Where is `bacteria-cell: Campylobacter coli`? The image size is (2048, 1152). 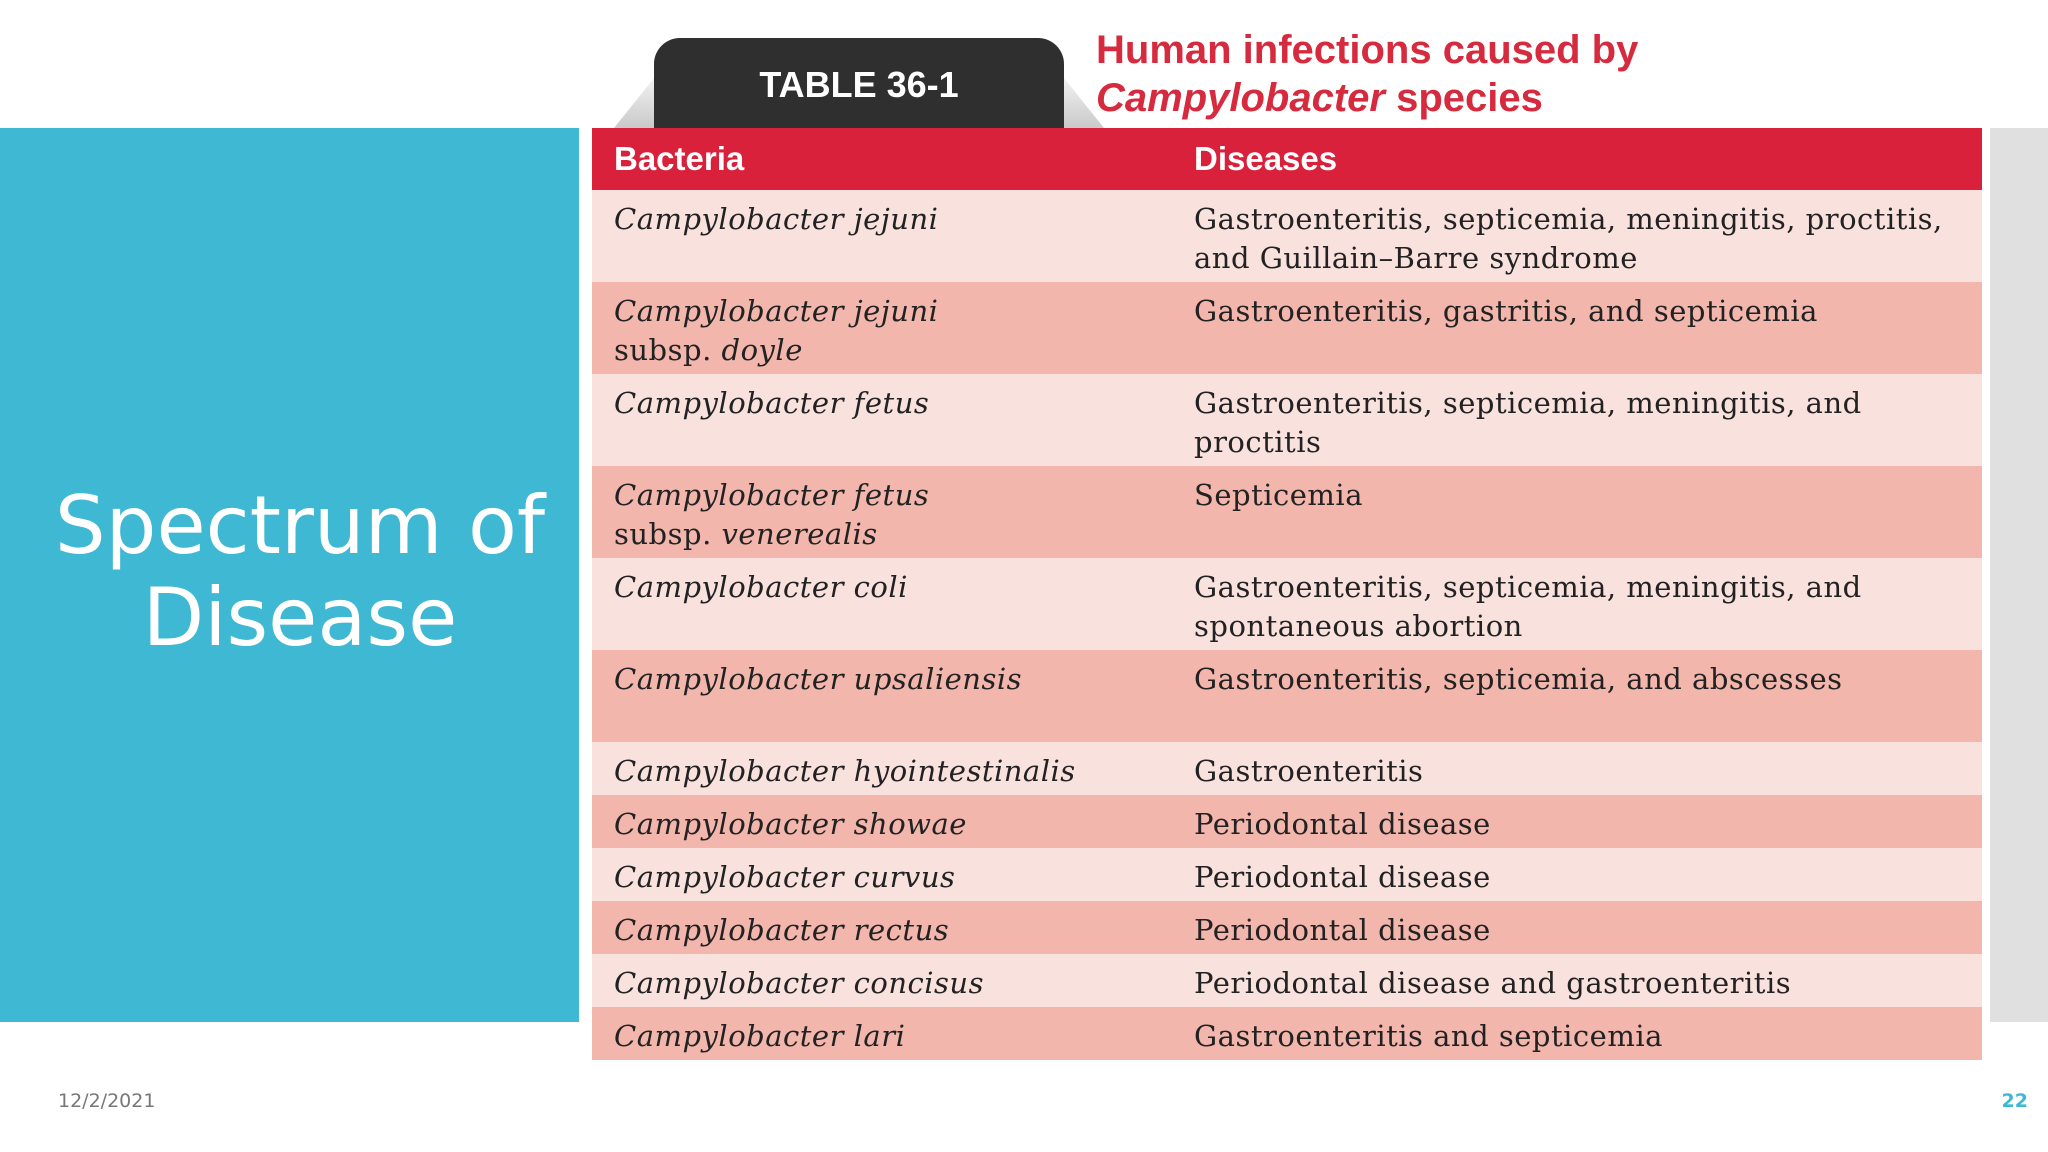 bacteria-cell: Campylobacter coli is located at coordinates (882, 604).